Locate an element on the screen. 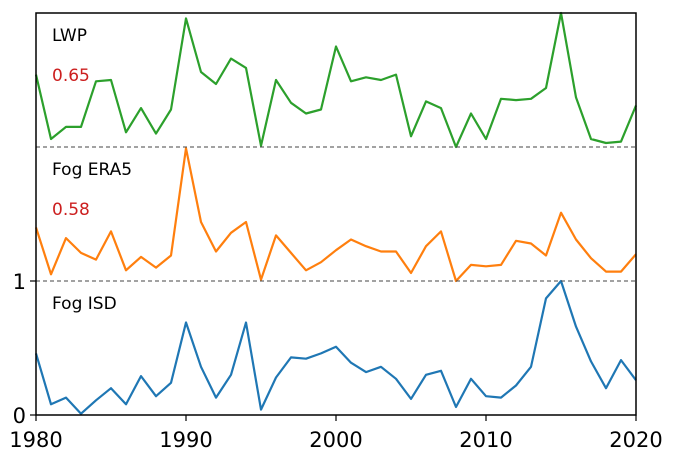  series-label: Fog ISD is located at coordinates (84, 304).